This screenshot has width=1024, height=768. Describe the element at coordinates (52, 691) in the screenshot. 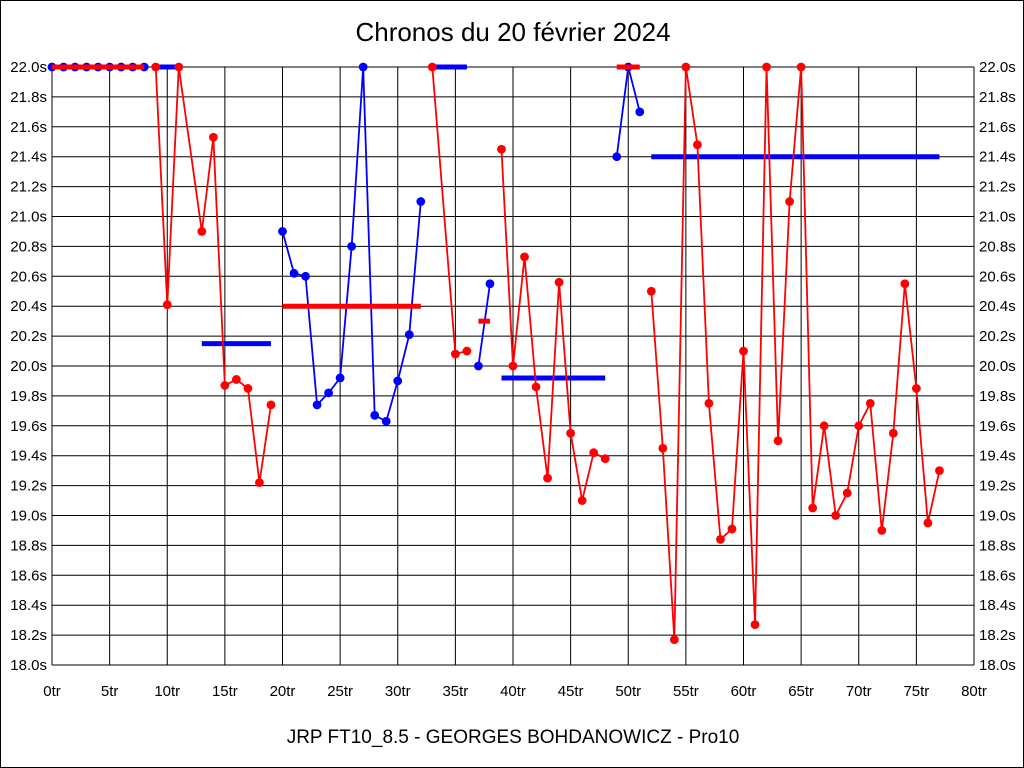

I see `x-axis-tick-label: 0tr` at that location.